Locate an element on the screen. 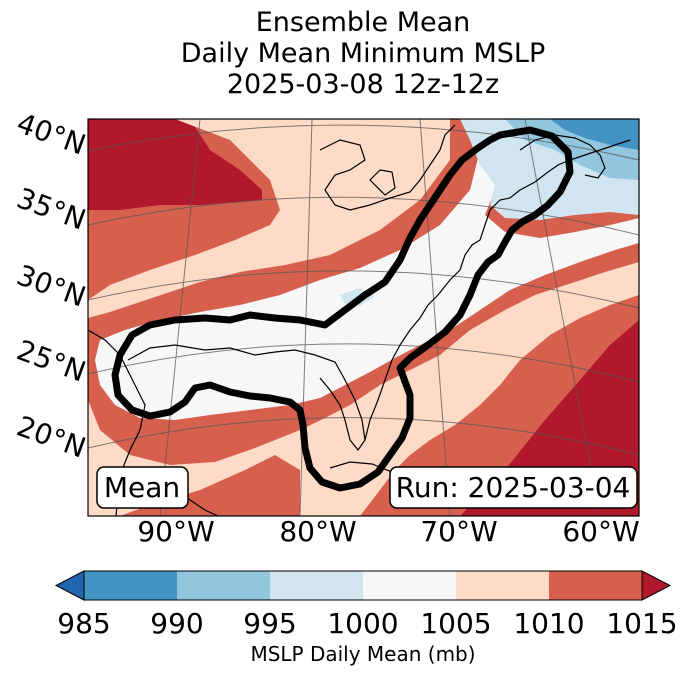 This screenshot has height=674, width=688. title-line-3: 2025-03-08 12z-12z is located at coordinates (363, 84).